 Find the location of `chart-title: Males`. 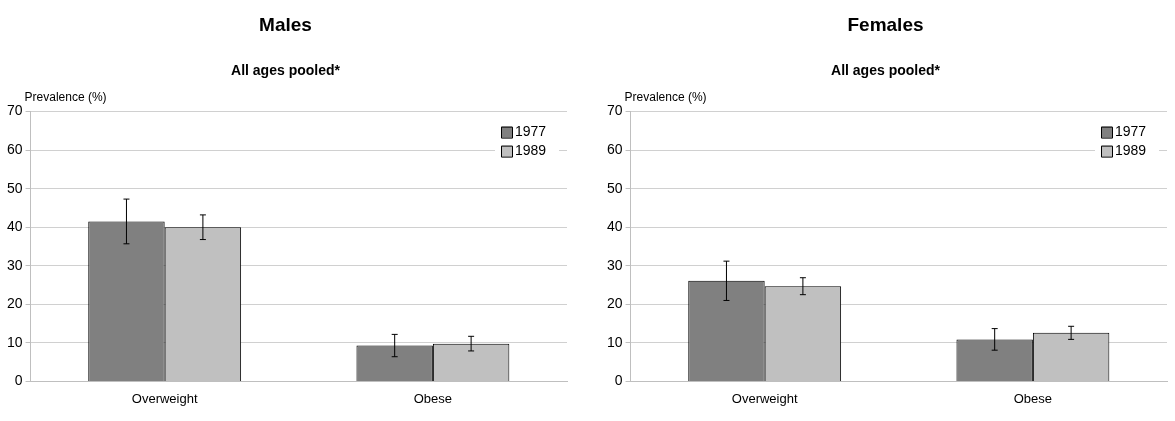

chart-title: Males is located at coordinates (285, 24).